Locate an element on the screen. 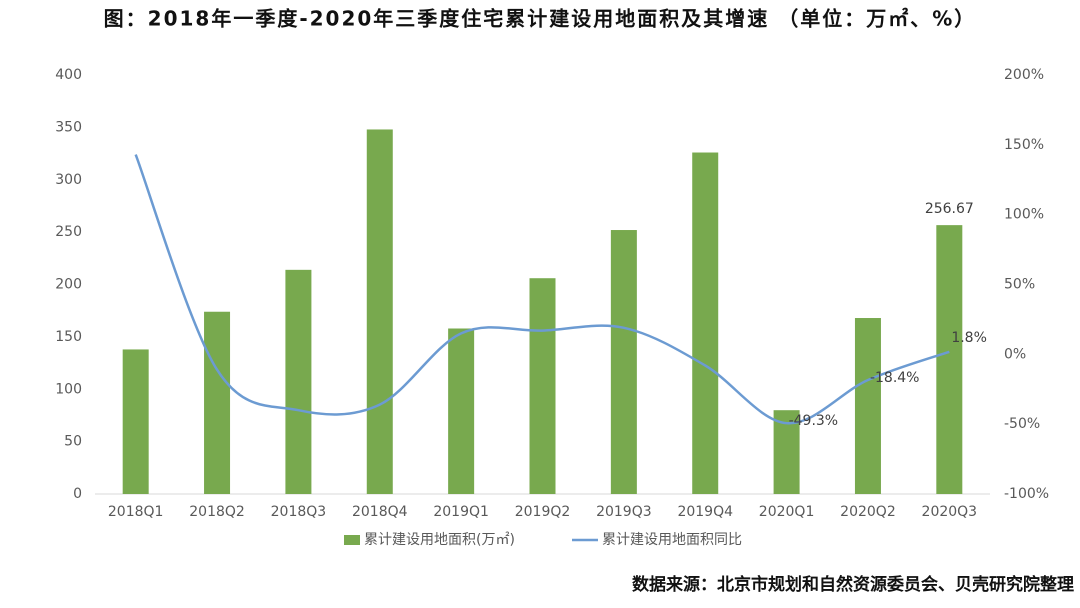 The height and width of the screenshot is (608, 1080). x-tick-label: 2019Q2 is located at coordinates (543, 512).